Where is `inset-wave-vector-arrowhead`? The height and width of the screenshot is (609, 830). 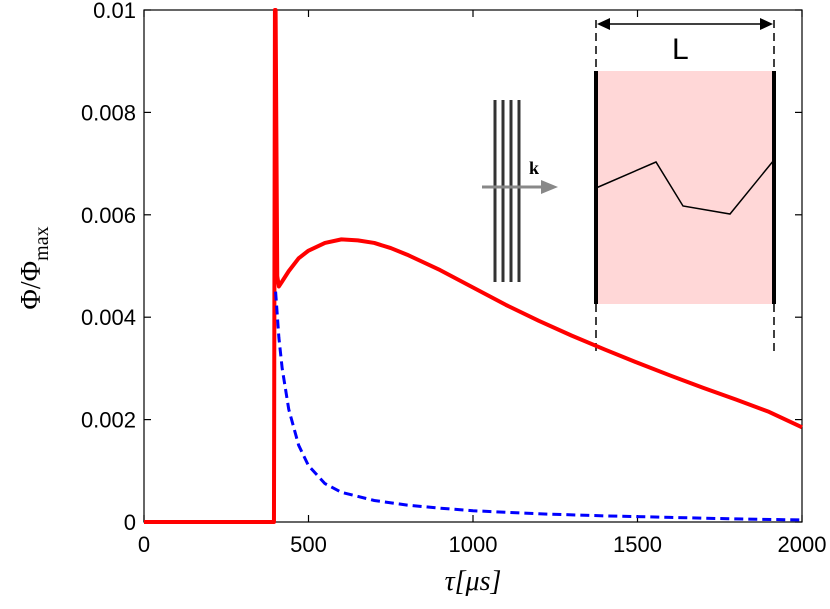
inset-wave-vector-arrowhead is located at coordinates (549, 187).